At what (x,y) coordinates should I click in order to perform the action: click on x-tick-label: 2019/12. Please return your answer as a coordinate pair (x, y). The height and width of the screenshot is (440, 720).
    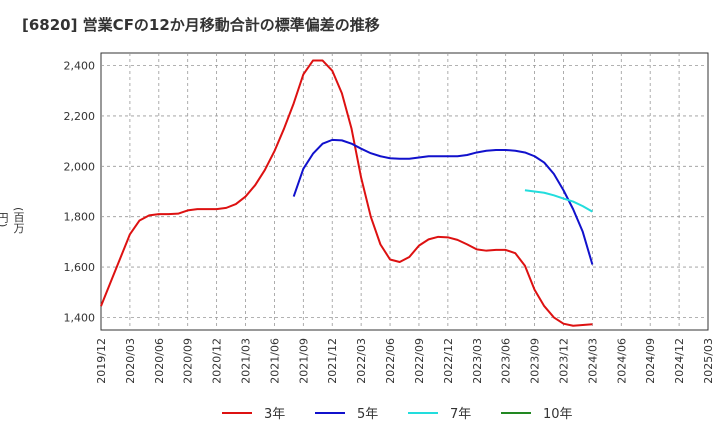
    Looking at the image, I should click on (101, 361).